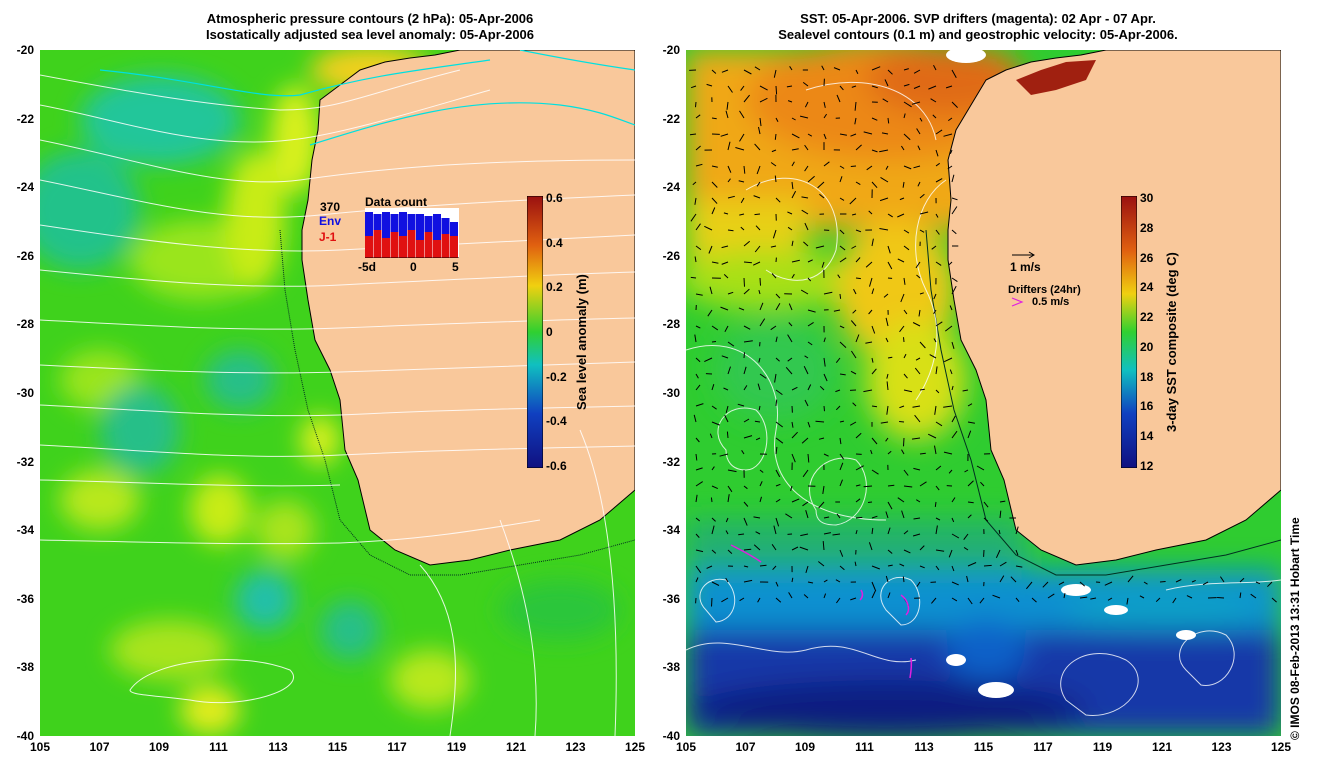  What do you see at coordinates (556, 421) in the screenshot?
I see `sla-colorbar-tick: -0.4` at bounding box center [556, 421].